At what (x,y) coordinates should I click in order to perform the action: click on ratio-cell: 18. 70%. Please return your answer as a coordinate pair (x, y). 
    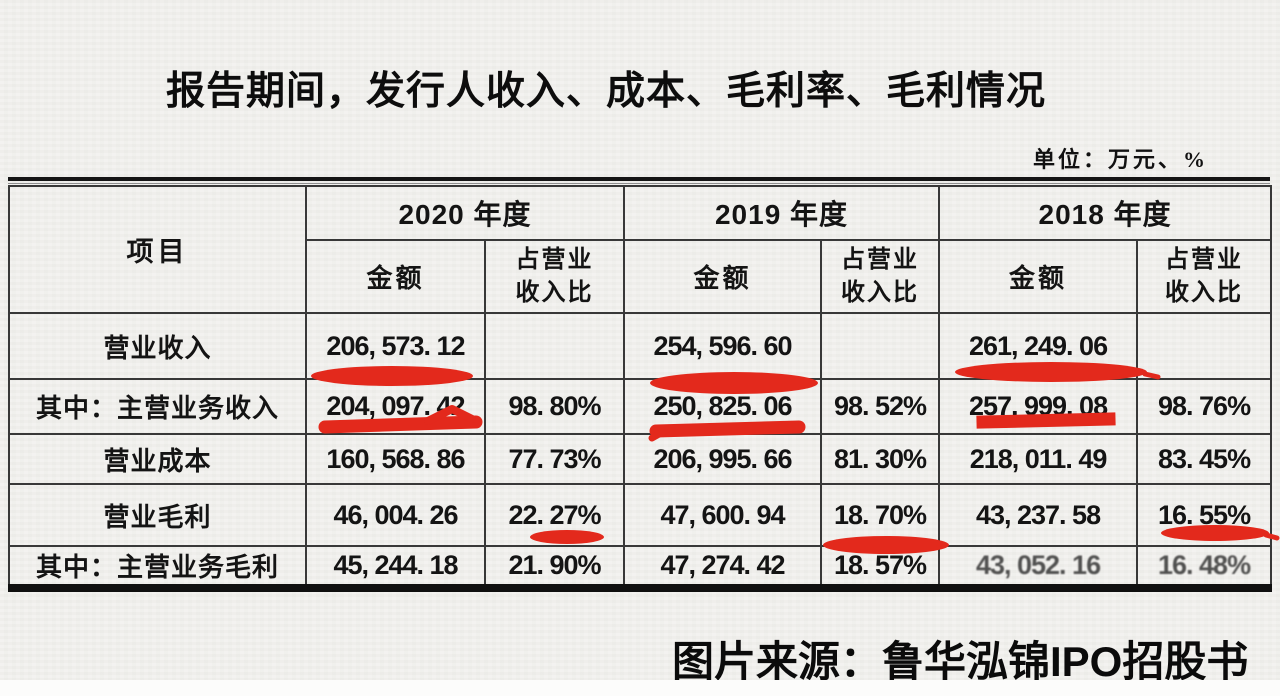
    Looking at the image, I should click on (880, 515).